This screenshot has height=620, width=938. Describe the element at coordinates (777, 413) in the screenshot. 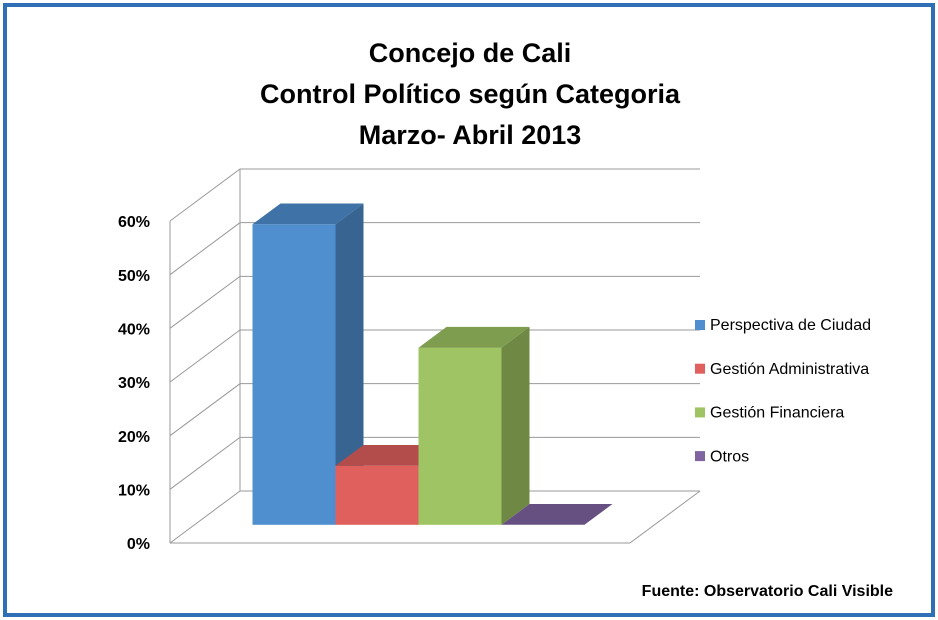

I see `legend-label: Gestión Financiera` at that location.